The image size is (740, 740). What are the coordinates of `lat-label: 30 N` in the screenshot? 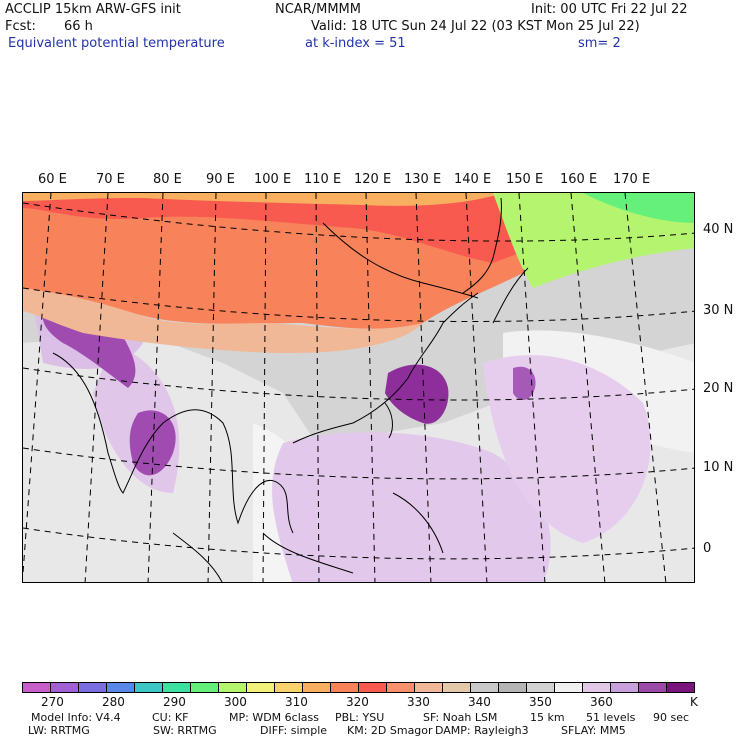 It's located at (718, 310).